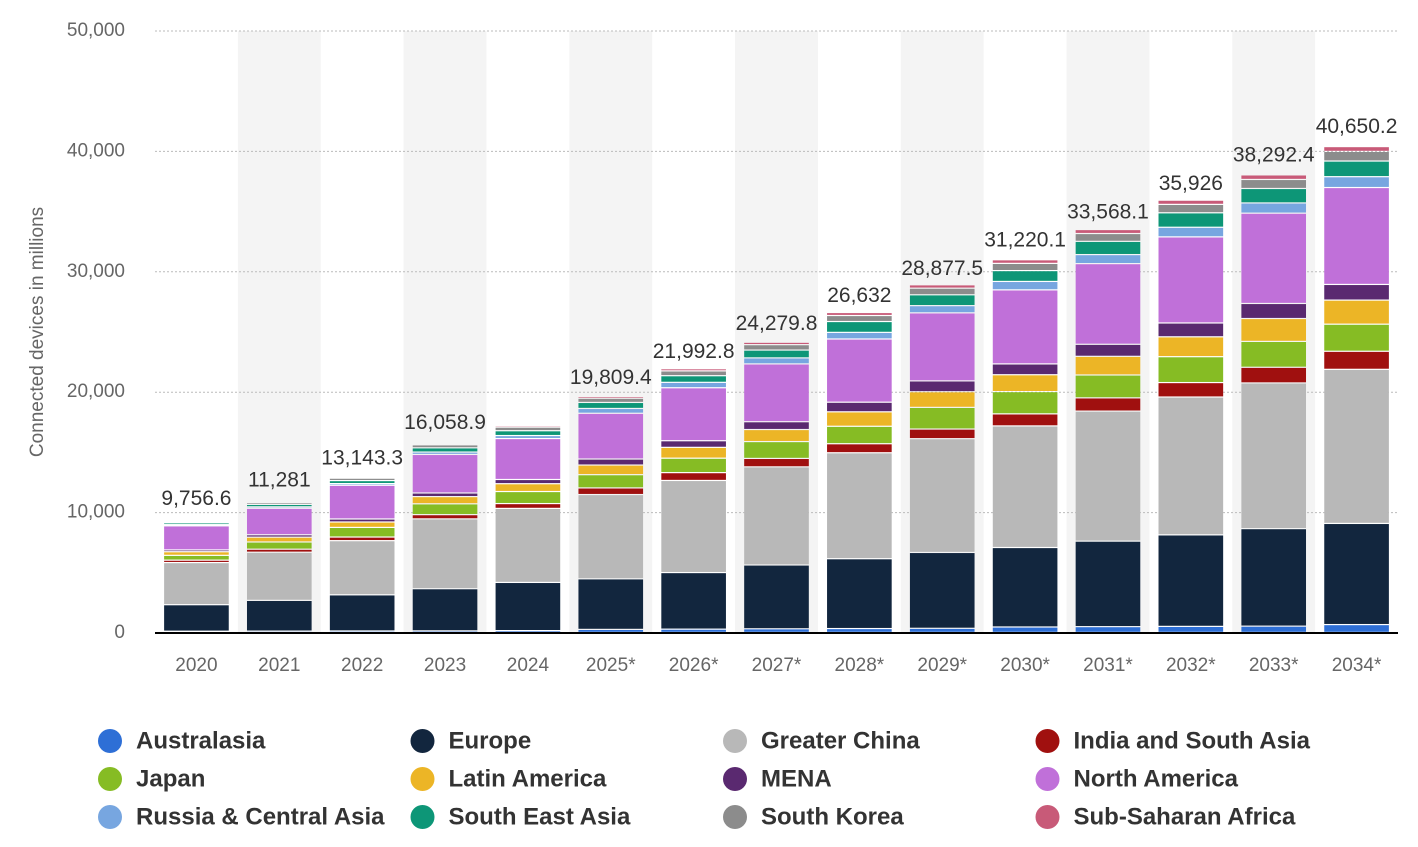 The image size is (1418, 847). Describe the element at coordinates (1185, 816) in the screenshot. I see `legend-label: Sub-Saharan Africa` at that location.